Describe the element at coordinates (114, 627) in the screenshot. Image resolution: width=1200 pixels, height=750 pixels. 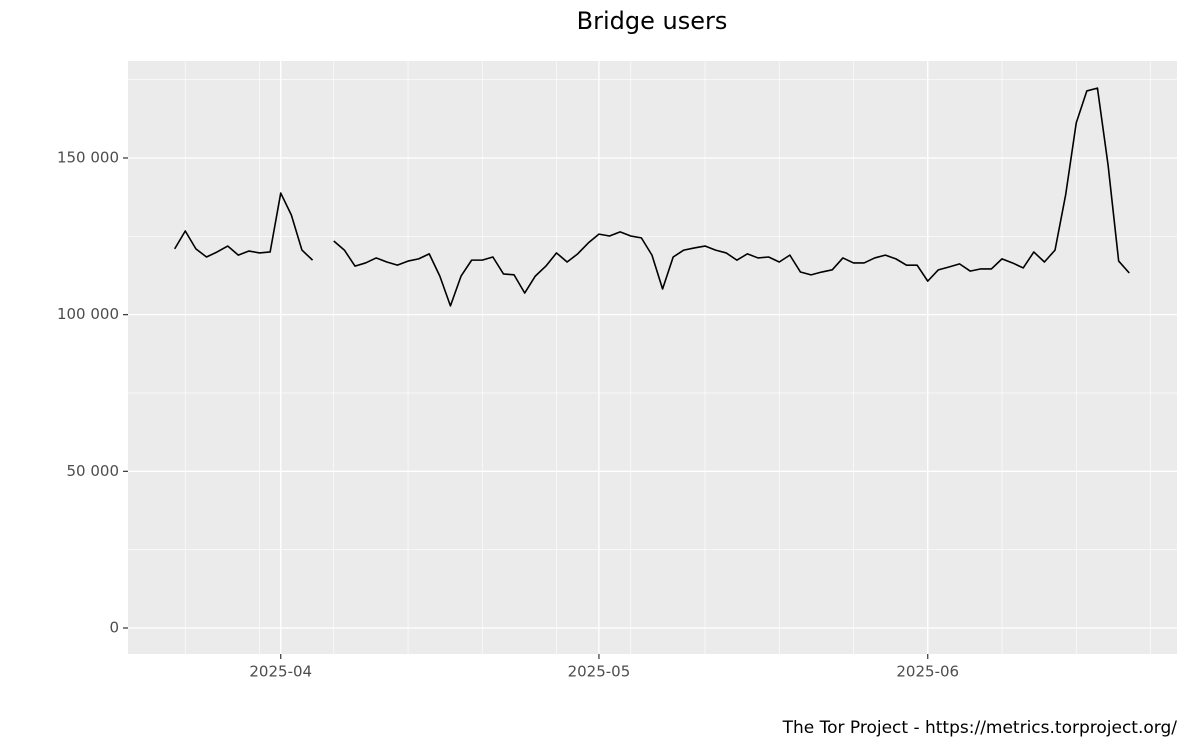
I see `y-tick-label: 0` at that location.